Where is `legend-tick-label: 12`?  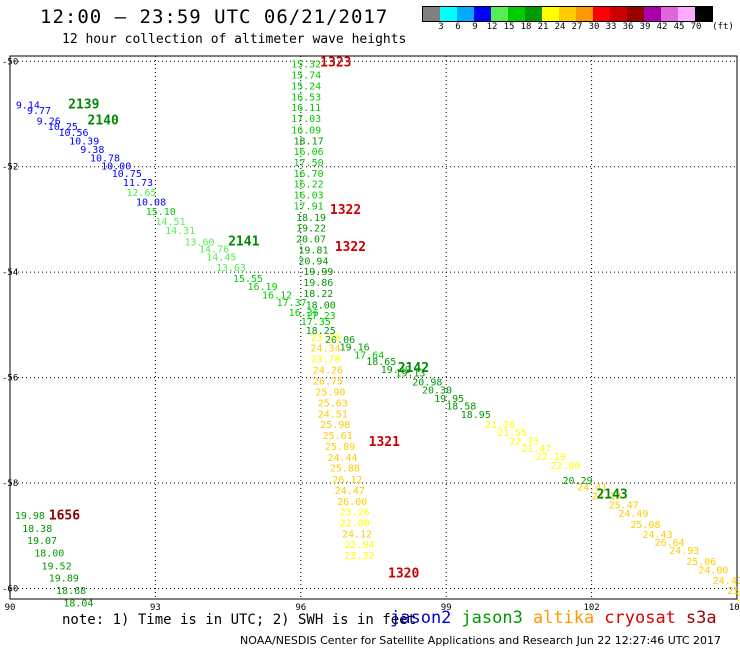 legend-tick-label: 12 is located at coordinates (492, 27).